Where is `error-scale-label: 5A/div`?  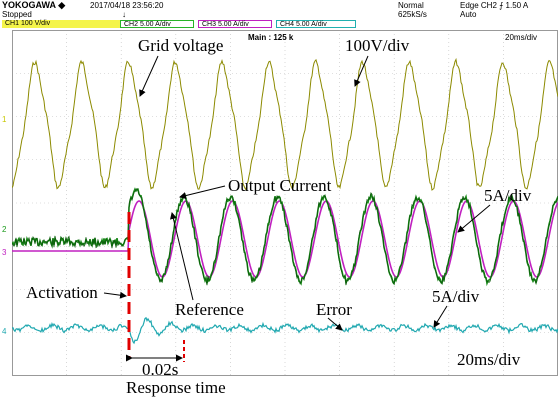 error-scale-label: 5A/div is located at coordinates (456, 296).